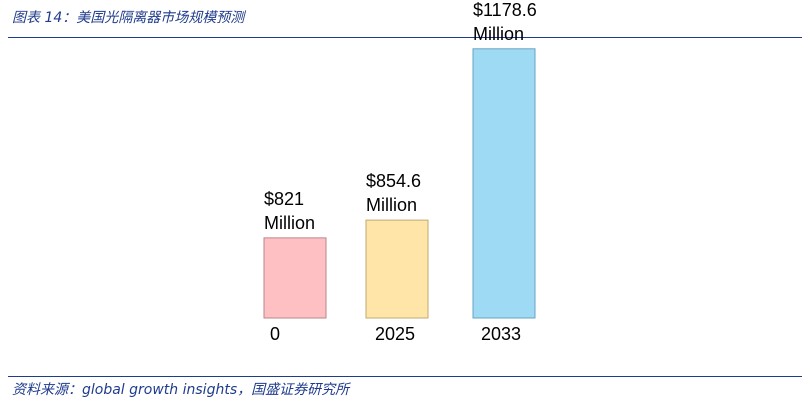  What do you see at coordinates (405, 37) in the screenshot?
I see `title-divider` at bounding box center [405, 37].